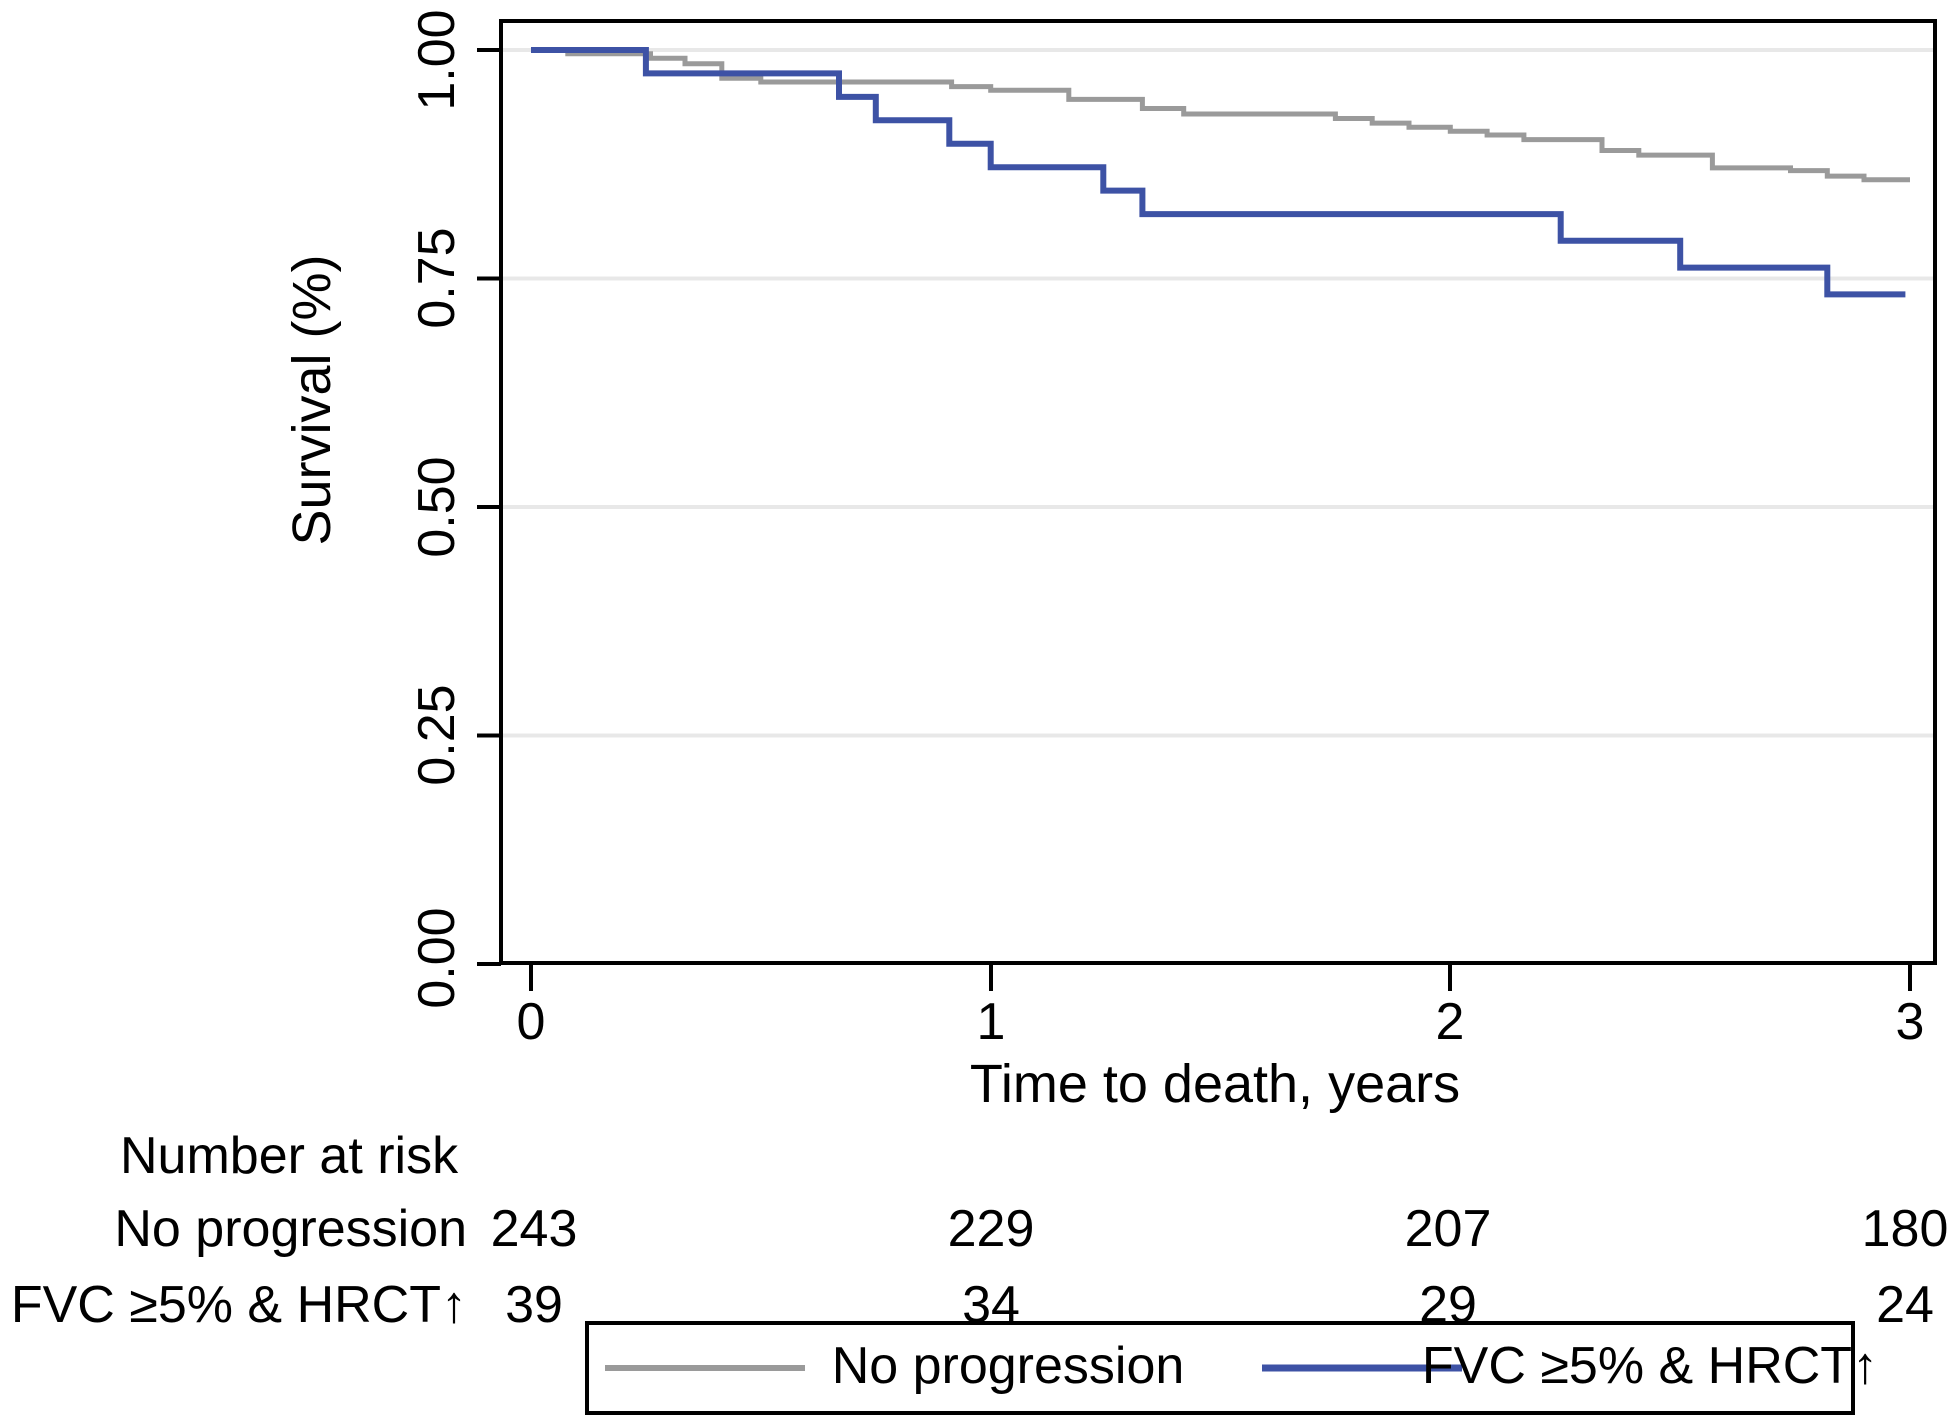  I want to click on y-axis-title: Survival (%), so click(312, 400).